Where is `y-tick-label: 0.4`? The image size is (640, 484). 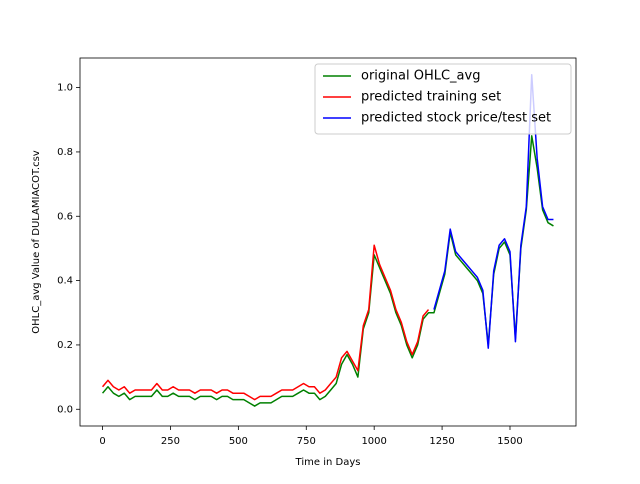 y-tick-label: 0.4 is located at coordinates (65, 281).